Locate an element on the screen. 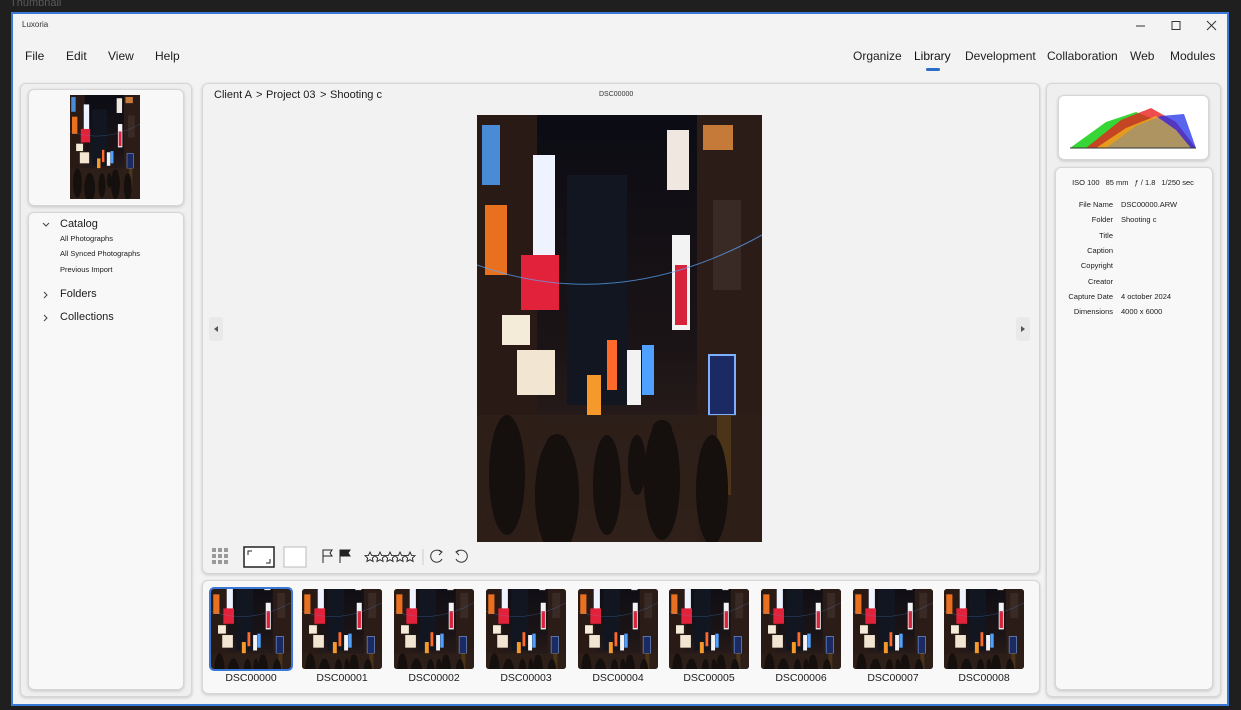  metadata-label: Creator is located at coordinates (1100, 281).